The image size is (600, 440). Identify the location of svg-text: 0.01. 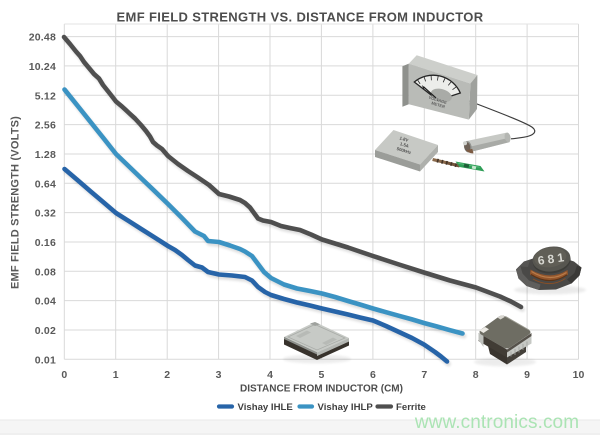
(45, 360).